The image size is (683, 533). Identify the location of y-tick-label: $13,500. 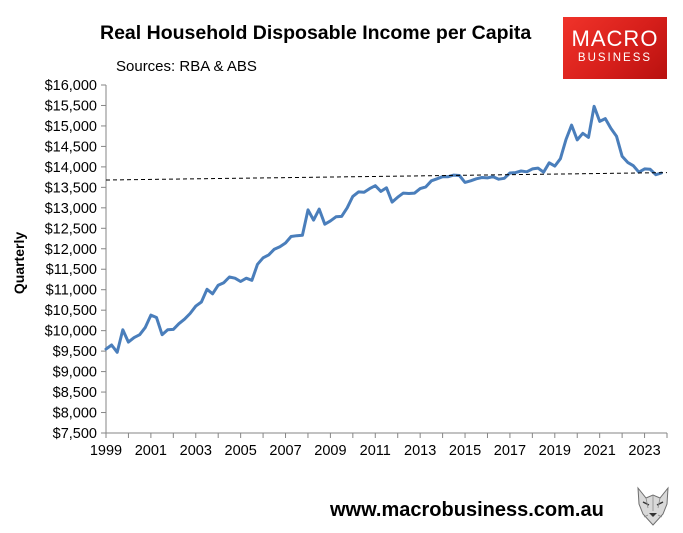
(71, 188).